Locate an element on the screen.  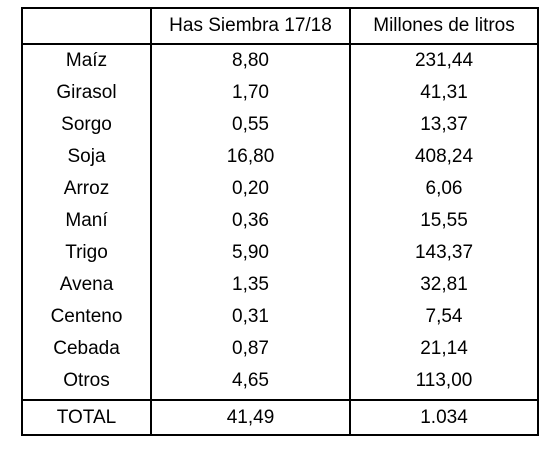
hectares-cell: 8,80 is located at coordinates (250, 60).